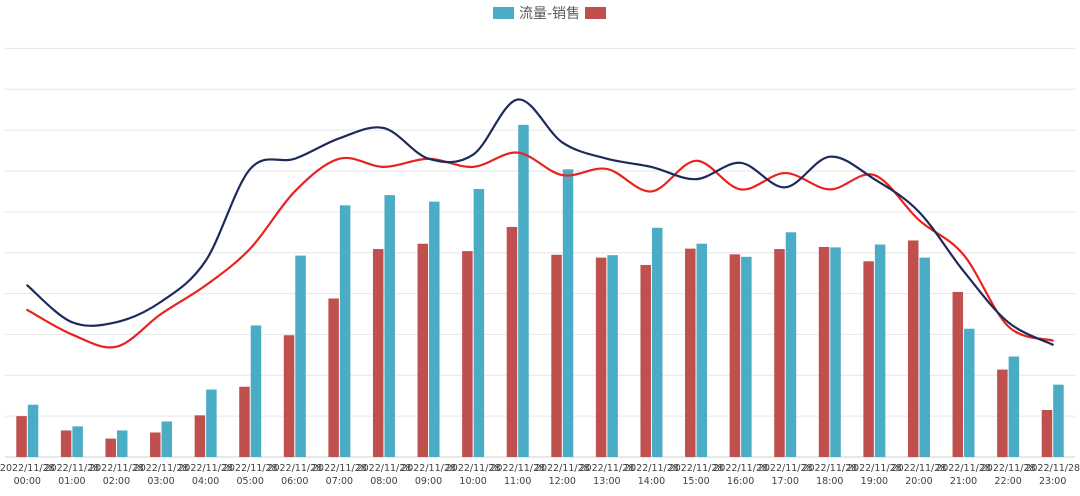 The width and height of the screenshot is (1080, 496). What do you see at coordinates (339, 481) in the screenshot?
I see `x-tick-label-time: 07:00` at bounding box center [339, 481].